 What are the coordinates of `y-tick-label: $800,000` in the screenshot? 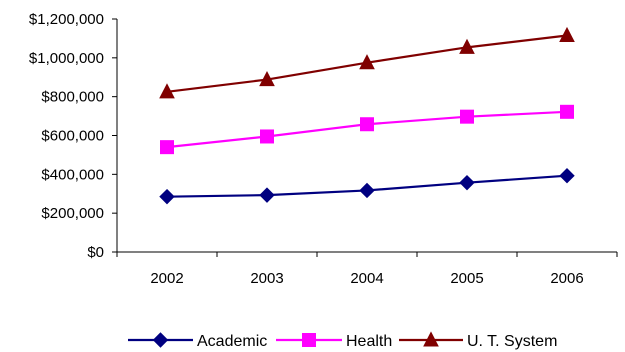 It's located at (72, 97).